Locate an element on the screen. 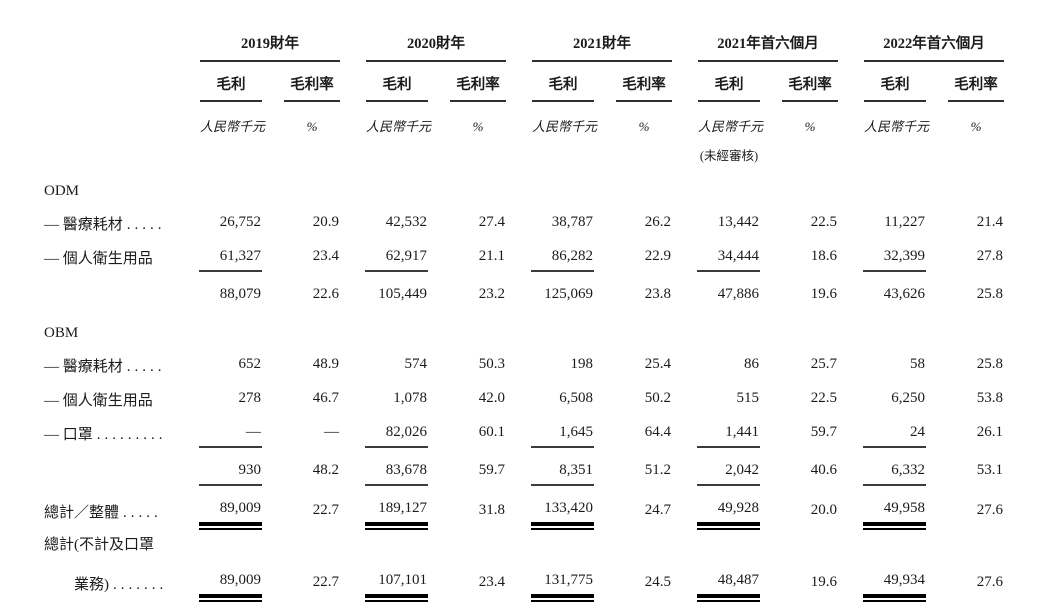 The image size is (1064, 614). amount-value: 1,078 is located at coordinates (410, 398).